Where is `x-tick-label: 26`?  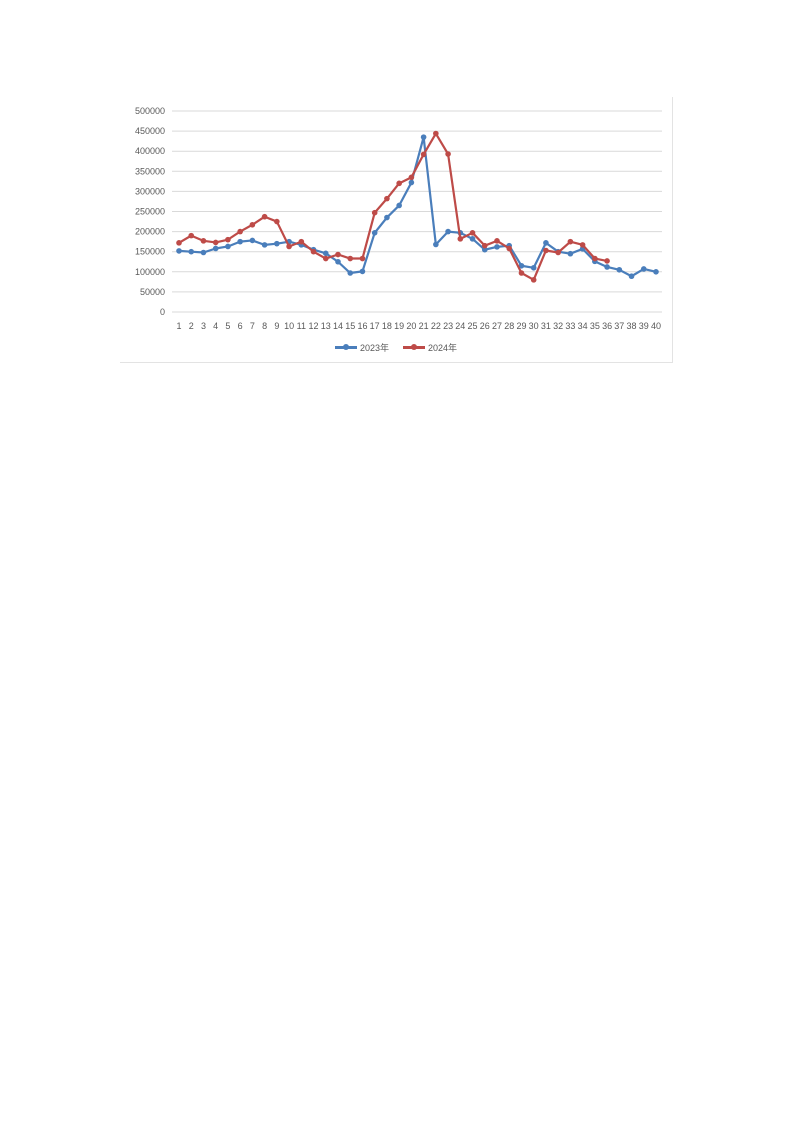
x-tick-label: 26 is located at coordinates (485, 326).